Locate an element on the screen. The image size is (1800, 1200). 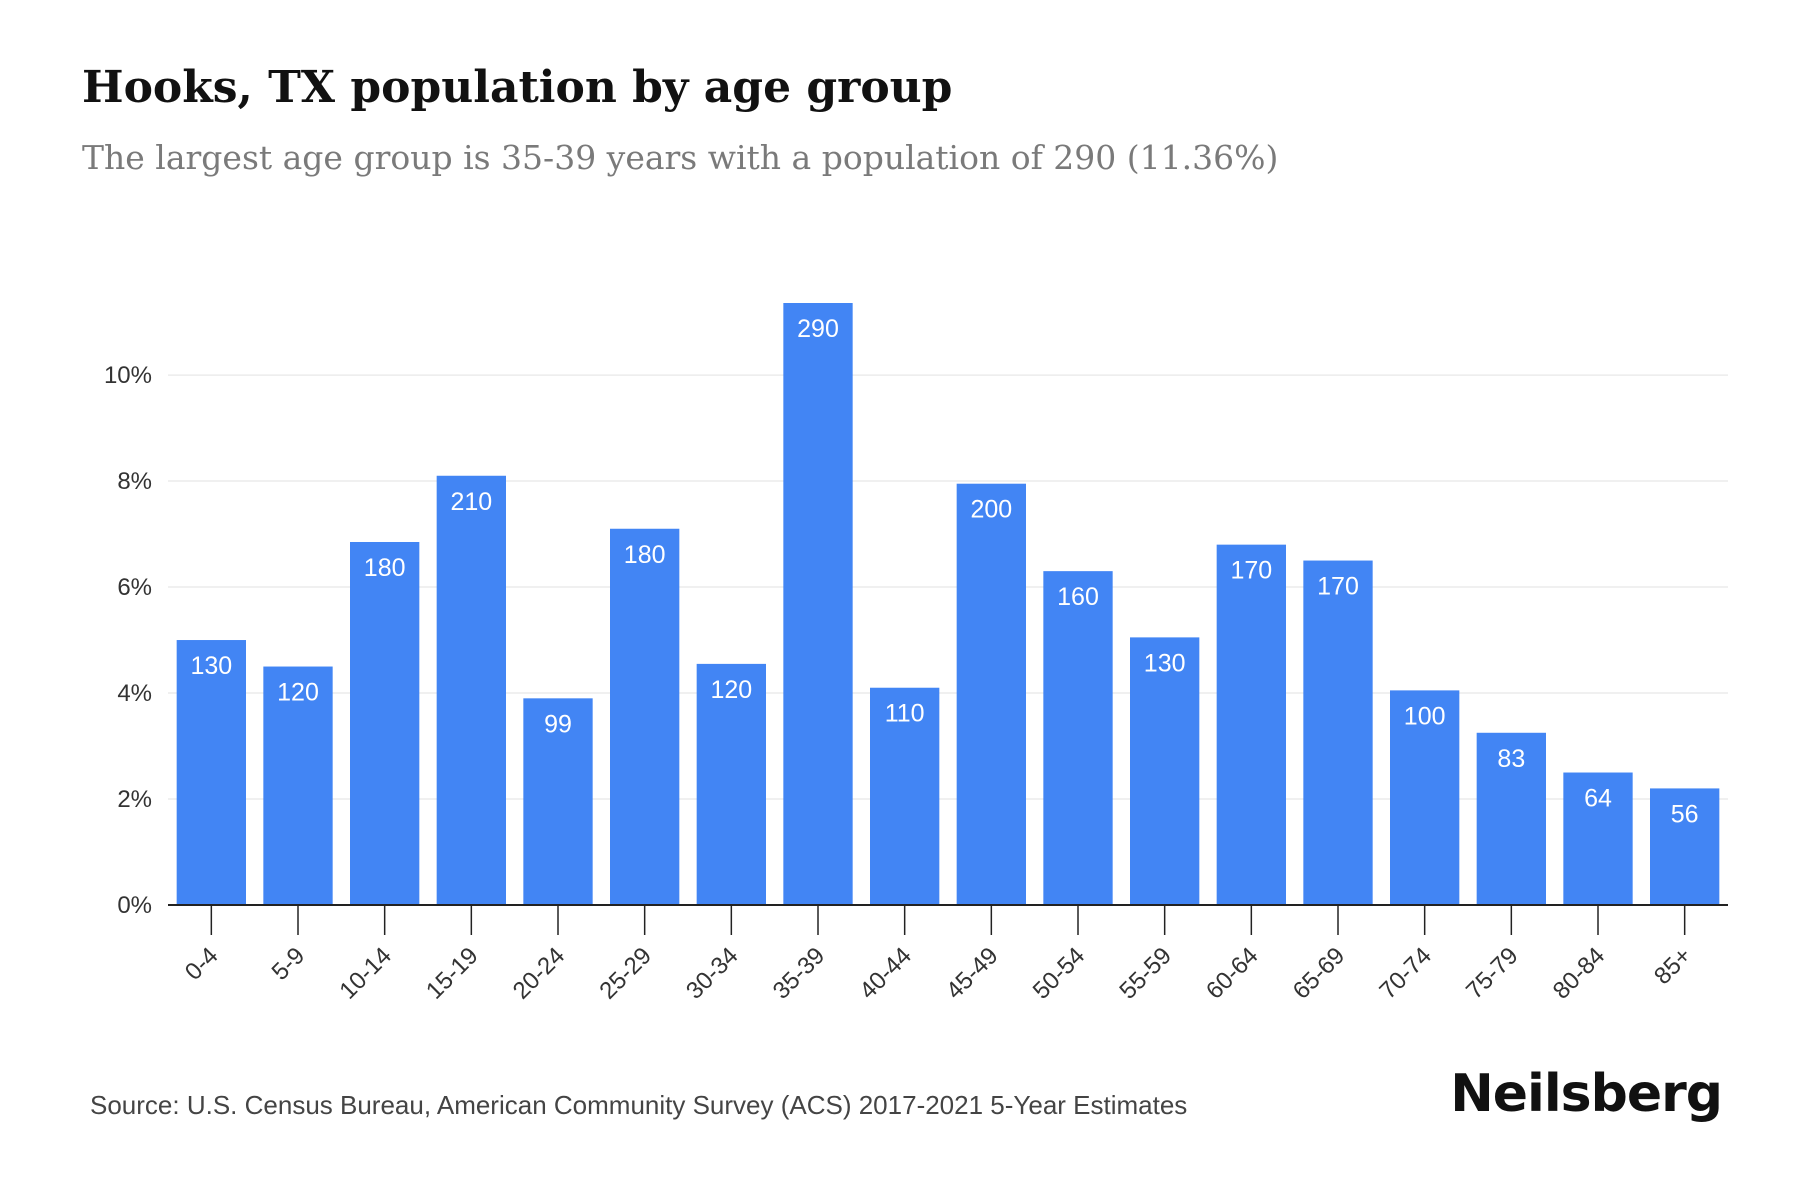
bar-value-label: 200 is located at coordinates (991, 510).